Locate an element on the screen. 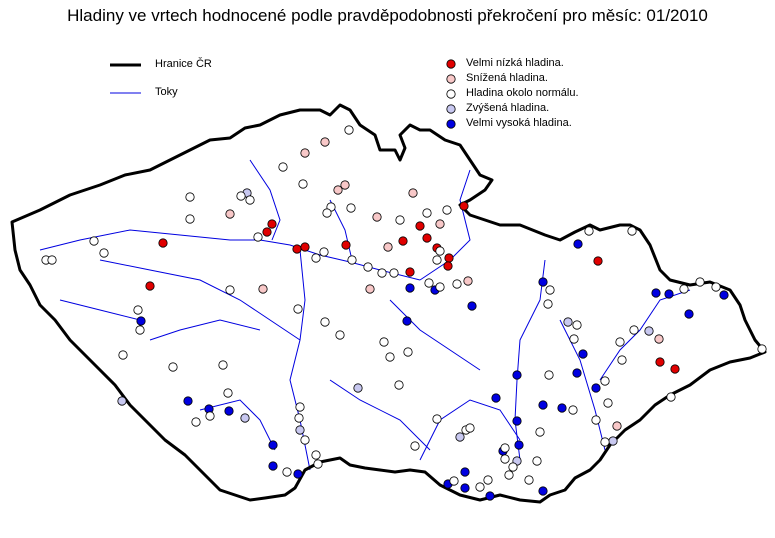 The height and width of the screenshot is (538, 775). legend-label-high: Zvýšená hladina. is located at coordinates (508, 108).